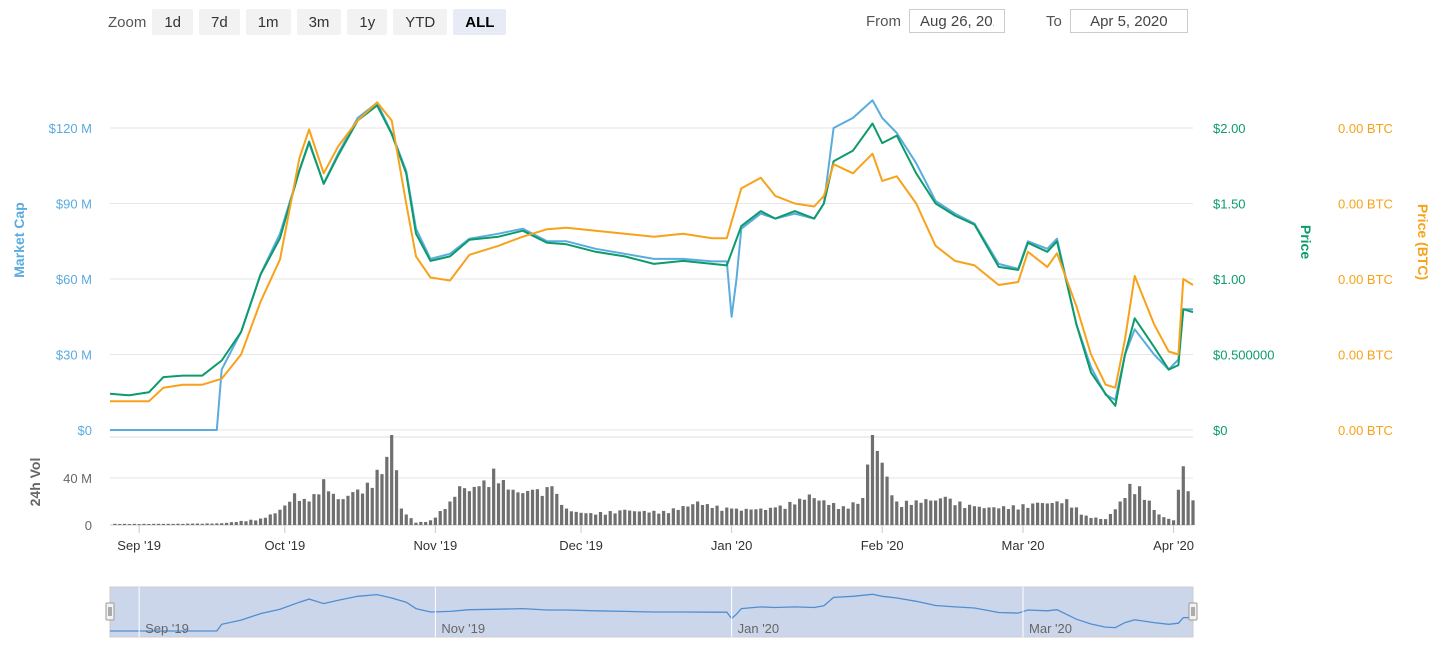 The image size is (1442, 649). Describe the element at coordinates (654, 480) in the screenshot. I see `volume-bars` at that location.